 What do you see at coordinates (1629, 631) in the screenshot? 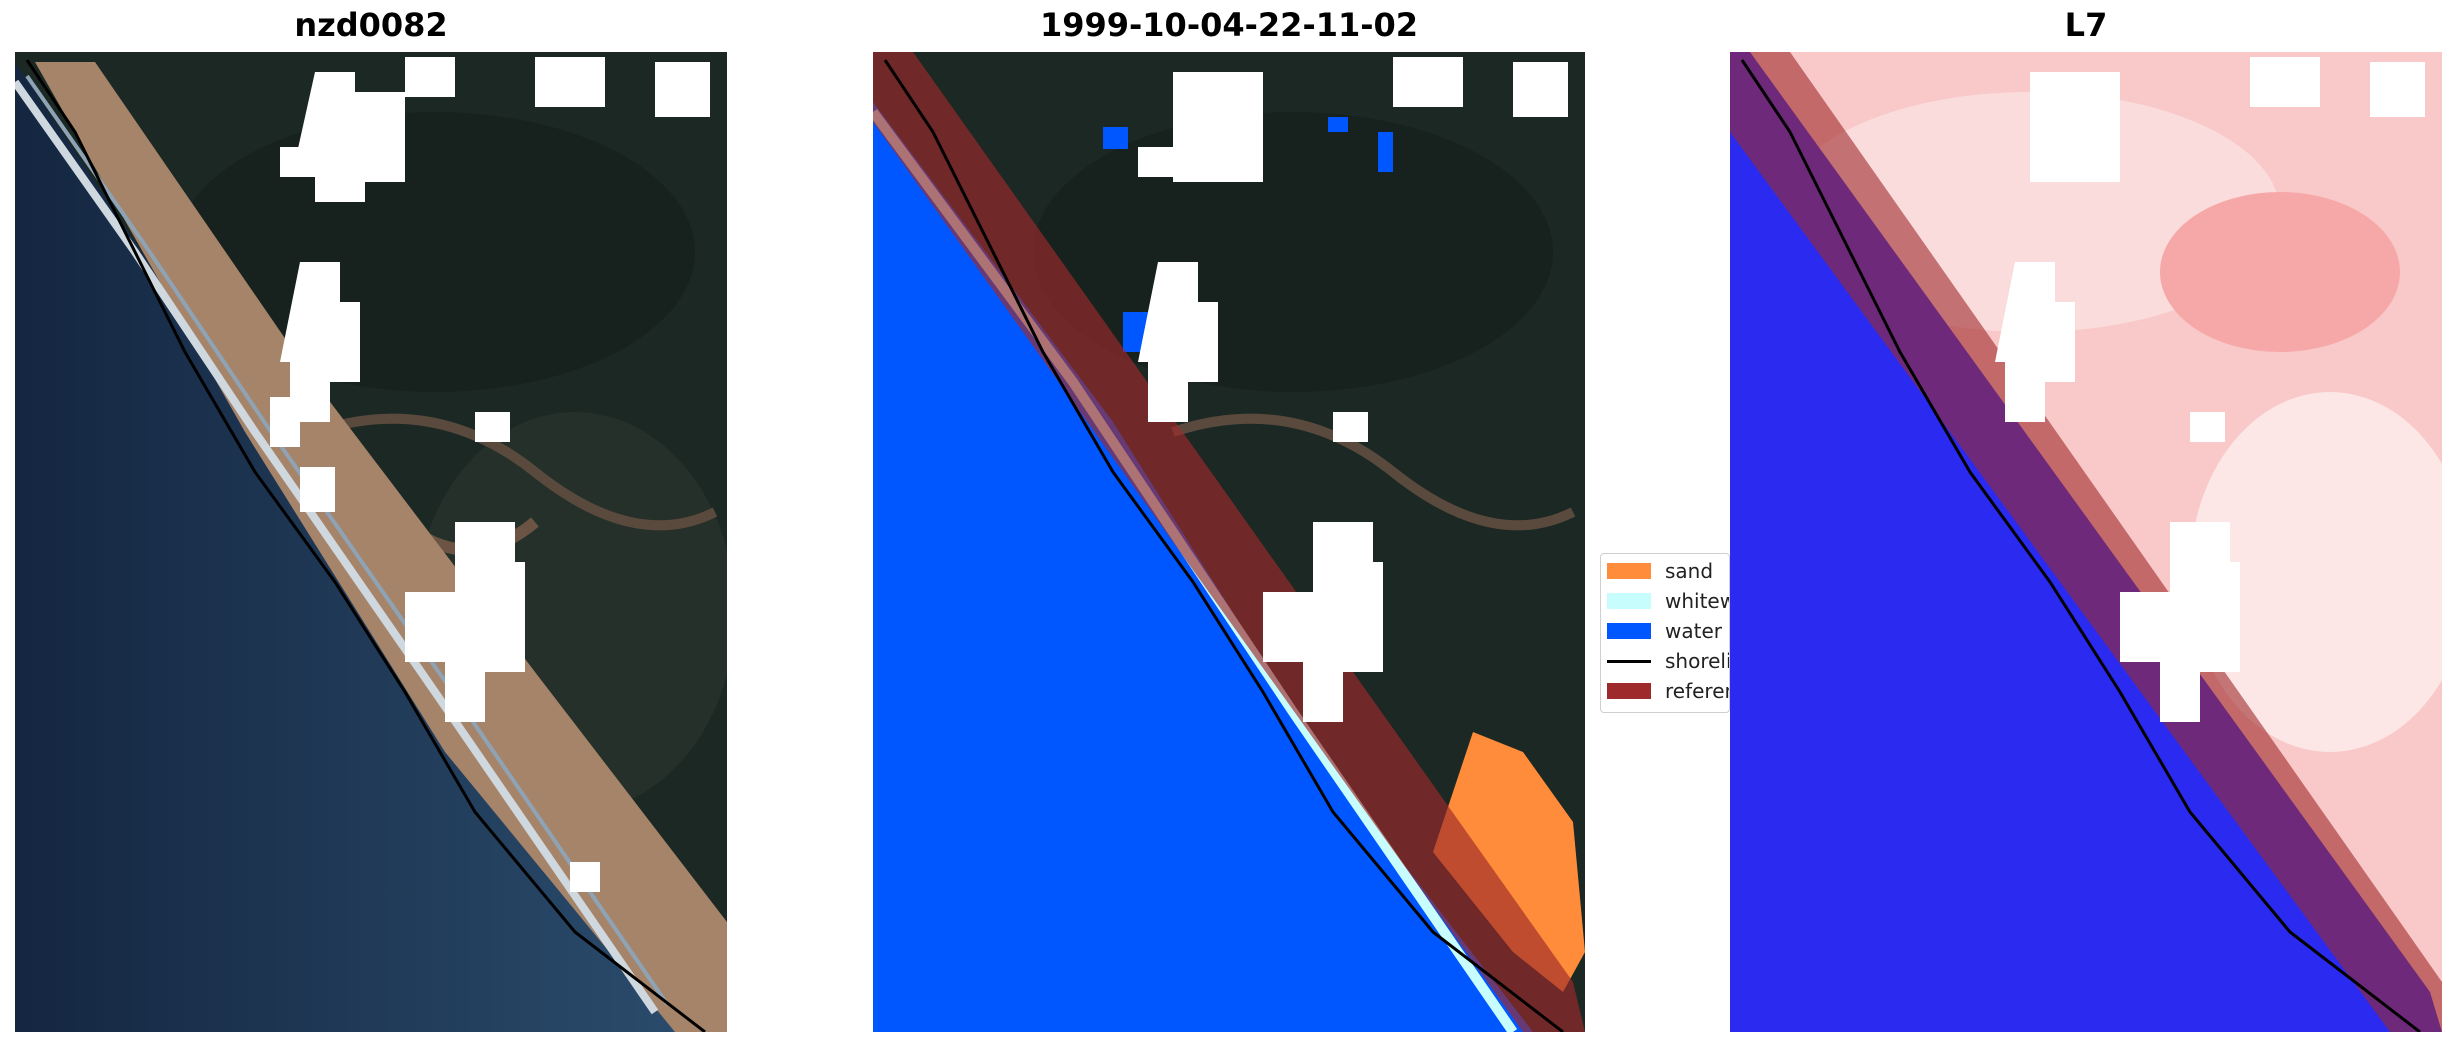
I see `water-swatch` at bounding box center [1629, 631].